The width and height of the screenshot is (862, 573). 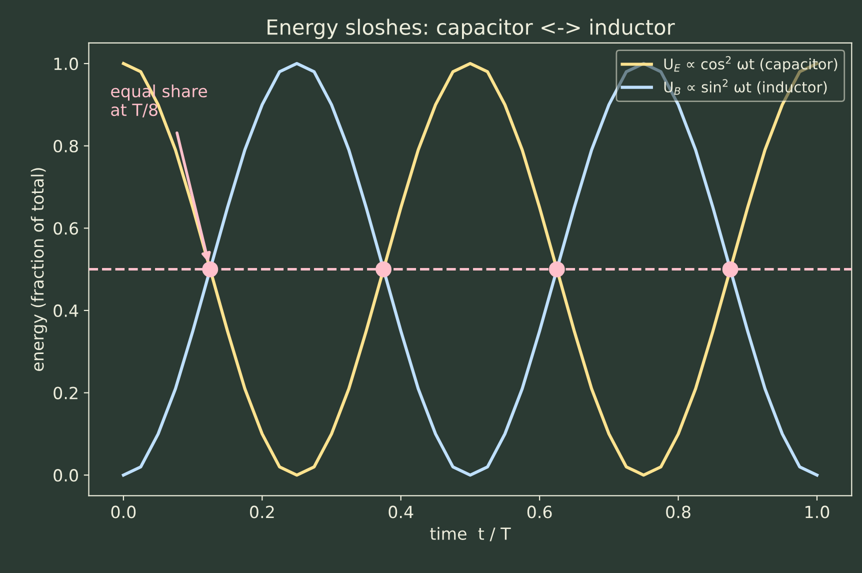 I want to click on legend-label: U$_{B}$ ∝ sin$^{2}$ ωt (inductor), so click(x=745, y=87).